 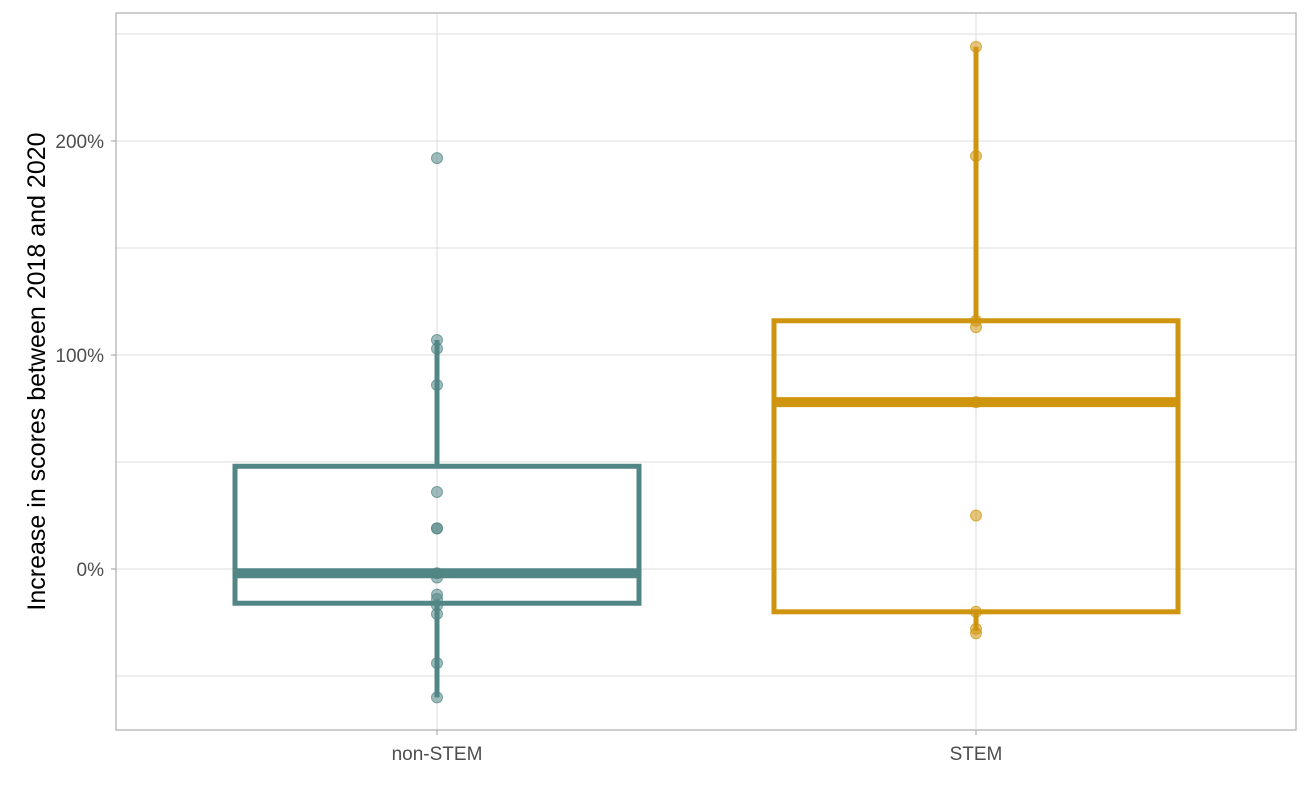 What do you see at coordinates (437, 754) in the screenshot?
I see `x-tick-label: non-STEM` at bounding box center [437, 754].